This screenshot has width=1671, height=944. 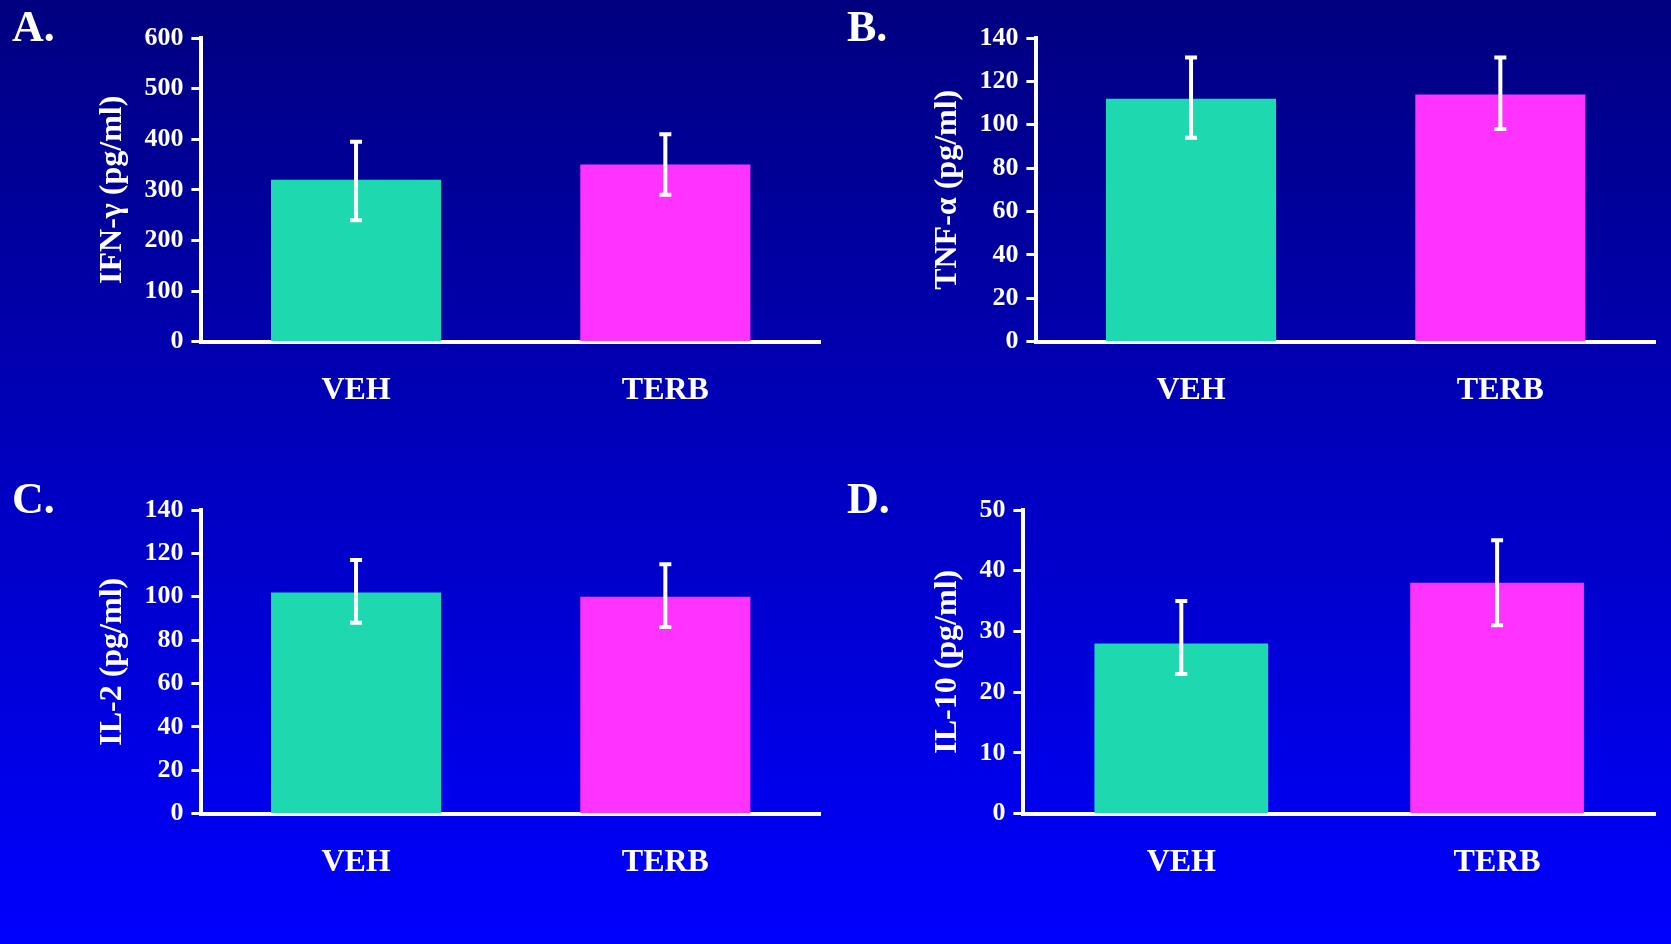 I want to click on y-axis-title: TNF-α (pg/ml), so click(x=945, y=189).